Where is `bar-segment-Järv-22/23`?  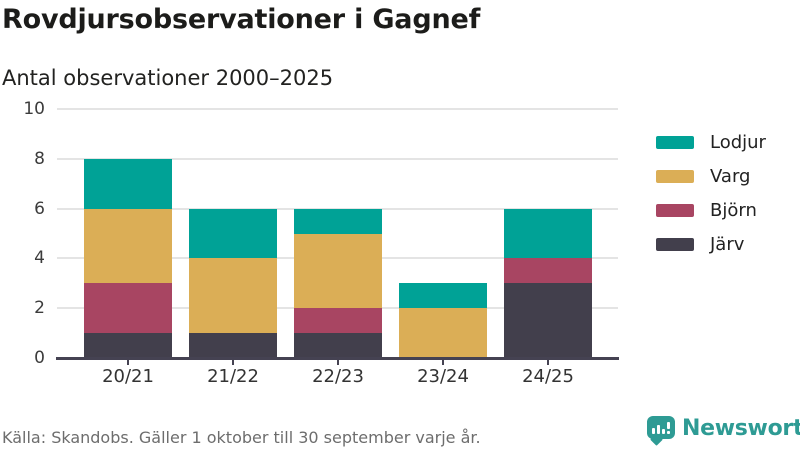
bar-segment-Järv-22/23 is located at coordinates (338, 345).